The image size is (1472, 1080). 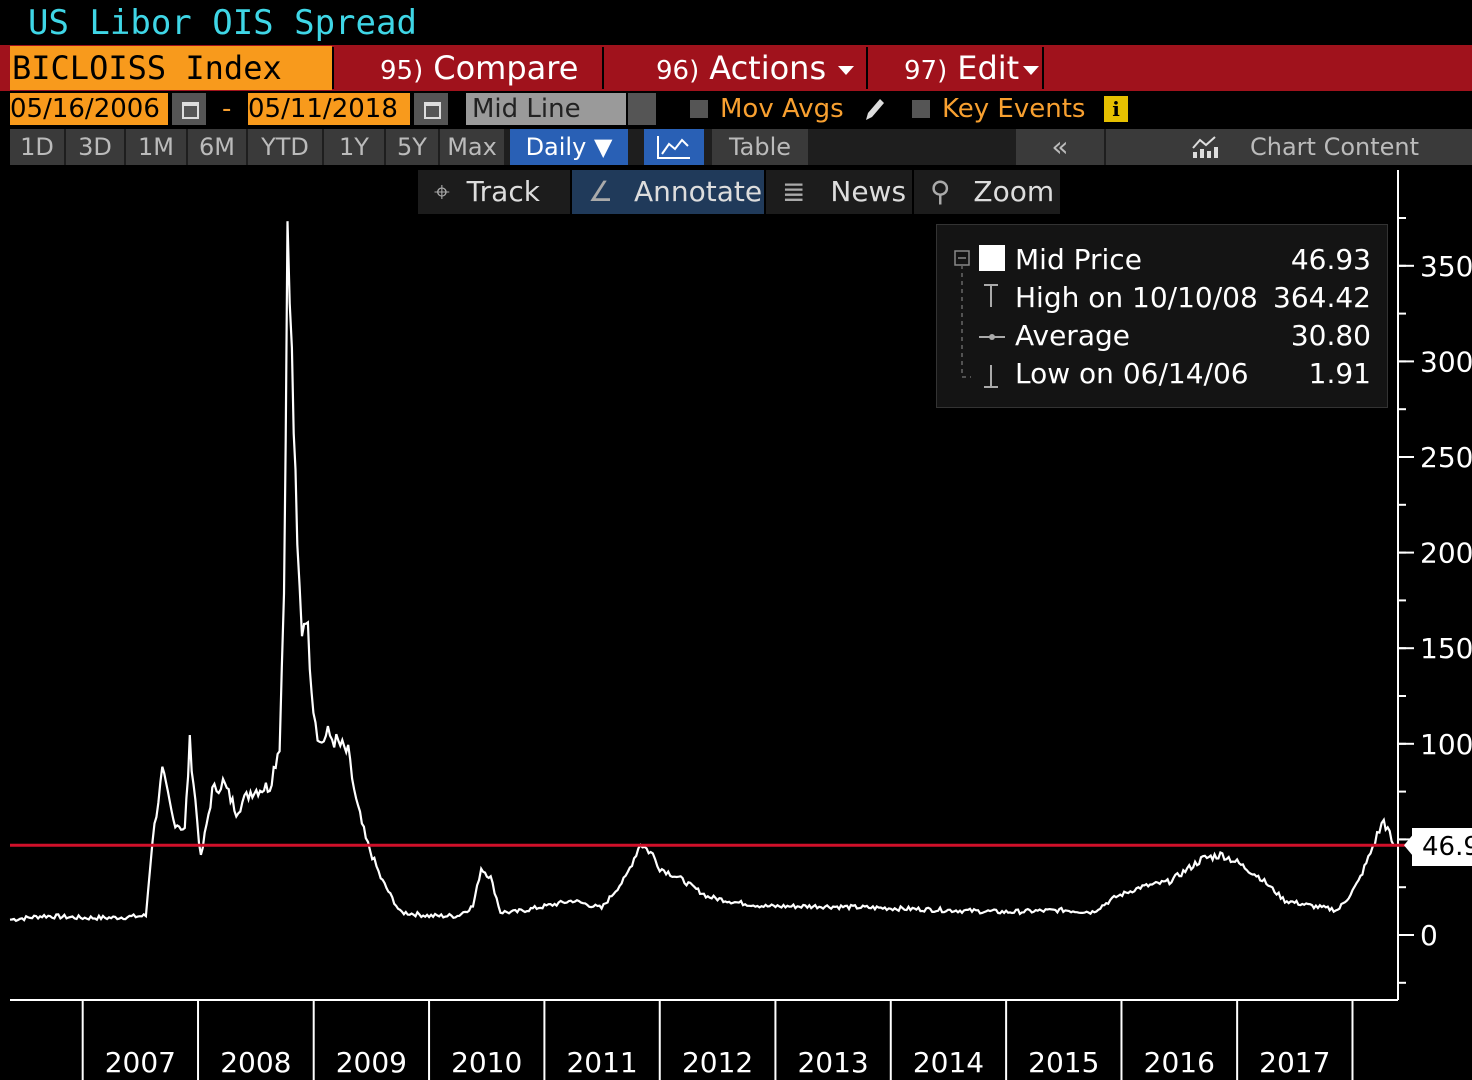 I want to click on y-tick-label: 100, so click(x=1446, y=744).